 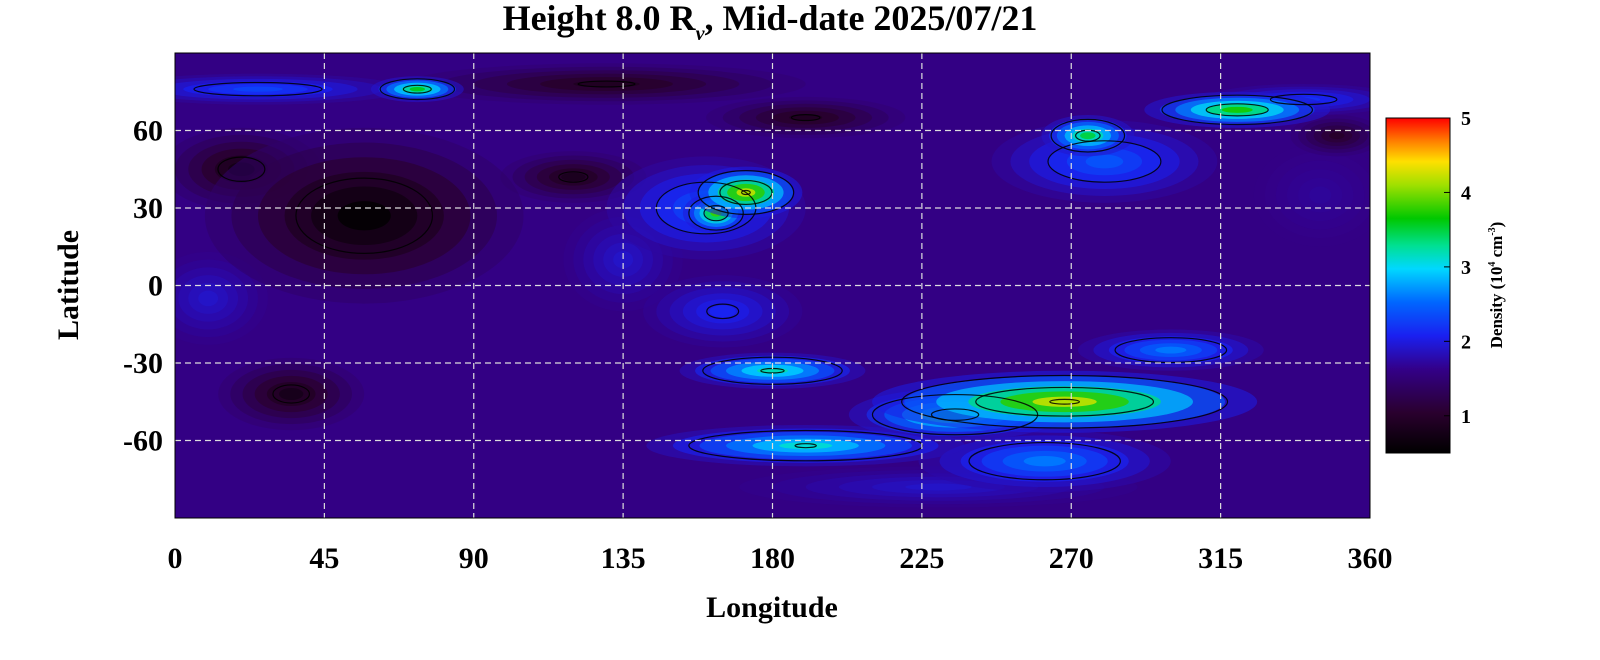 I want to click on colorbar-label-suffix: ), so click(x=1496, y=225).